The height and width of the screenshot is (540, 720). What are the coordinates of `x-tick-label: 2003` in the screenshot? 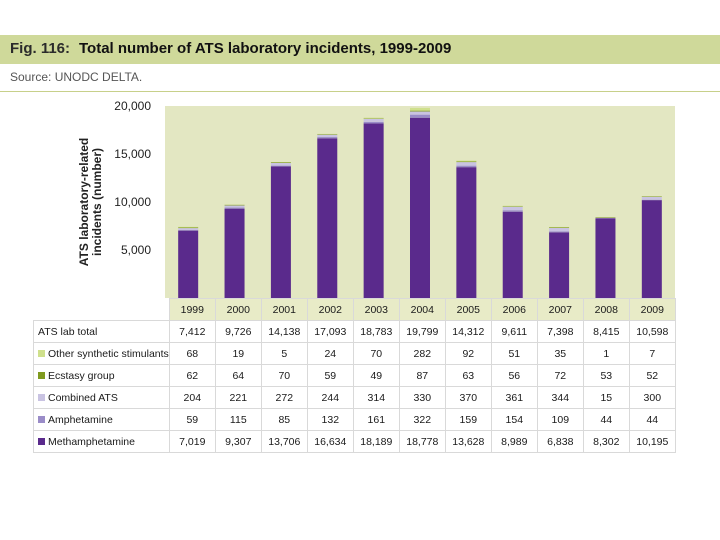 It's located at (376, 309).